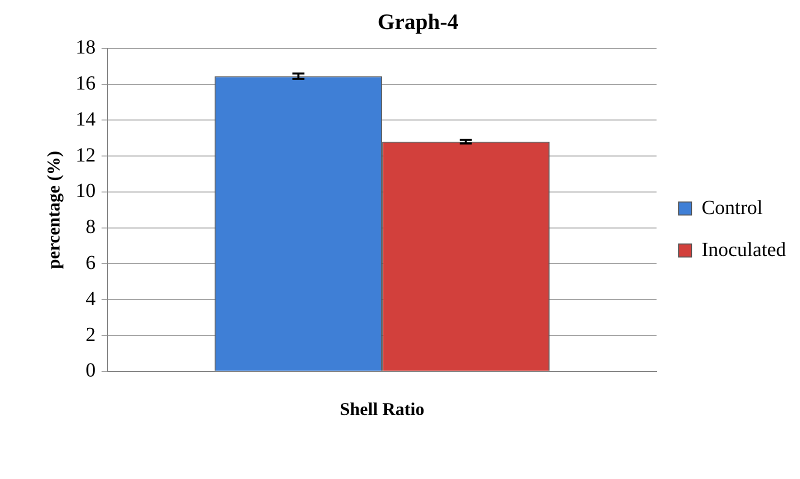  Describe the element at coordinates (418, 21) in the screenshot. I see `chart-title: Graph-4` at that location.